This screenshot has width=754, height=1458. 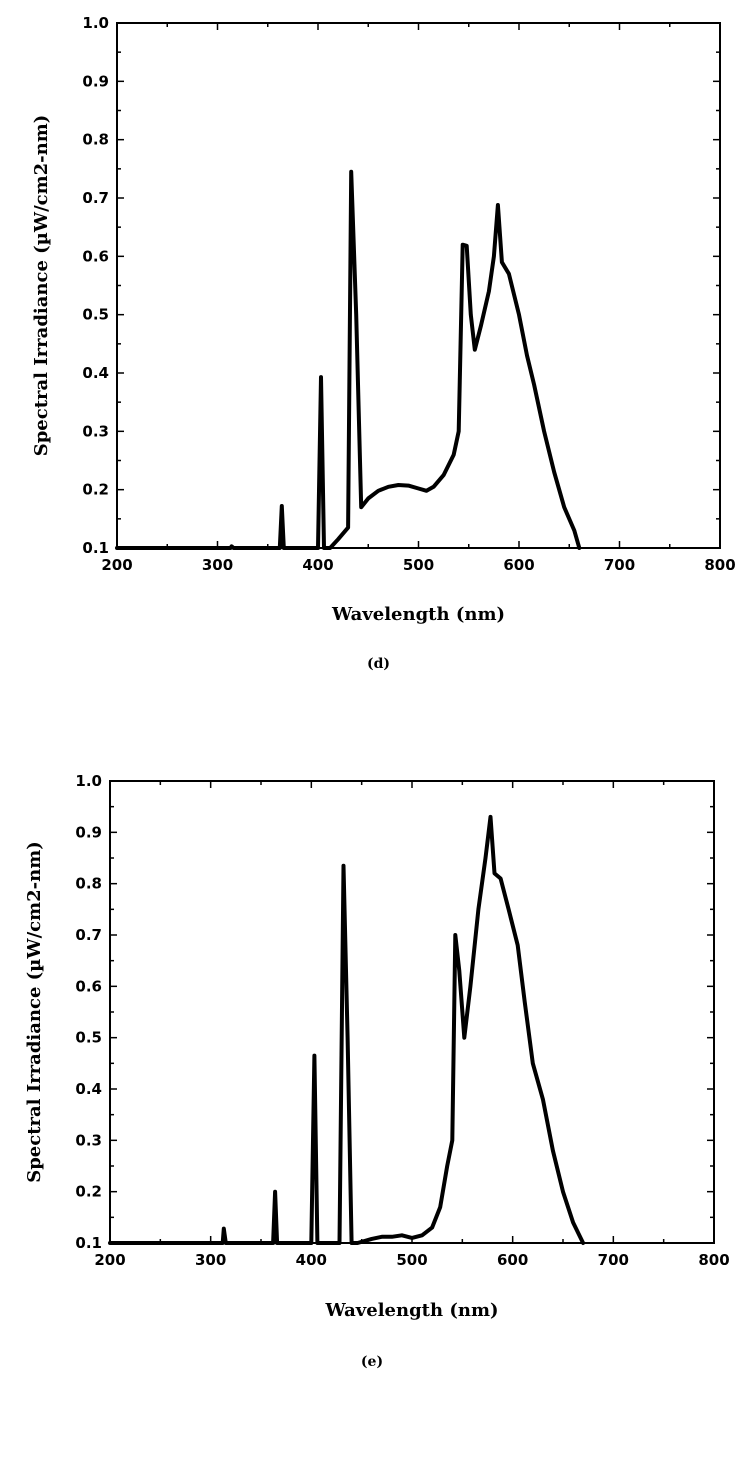 What do you see at coordinates (372, 1362) in the screenshot?
I see `panel-label: (e)` at bounding box center [372, 1362].